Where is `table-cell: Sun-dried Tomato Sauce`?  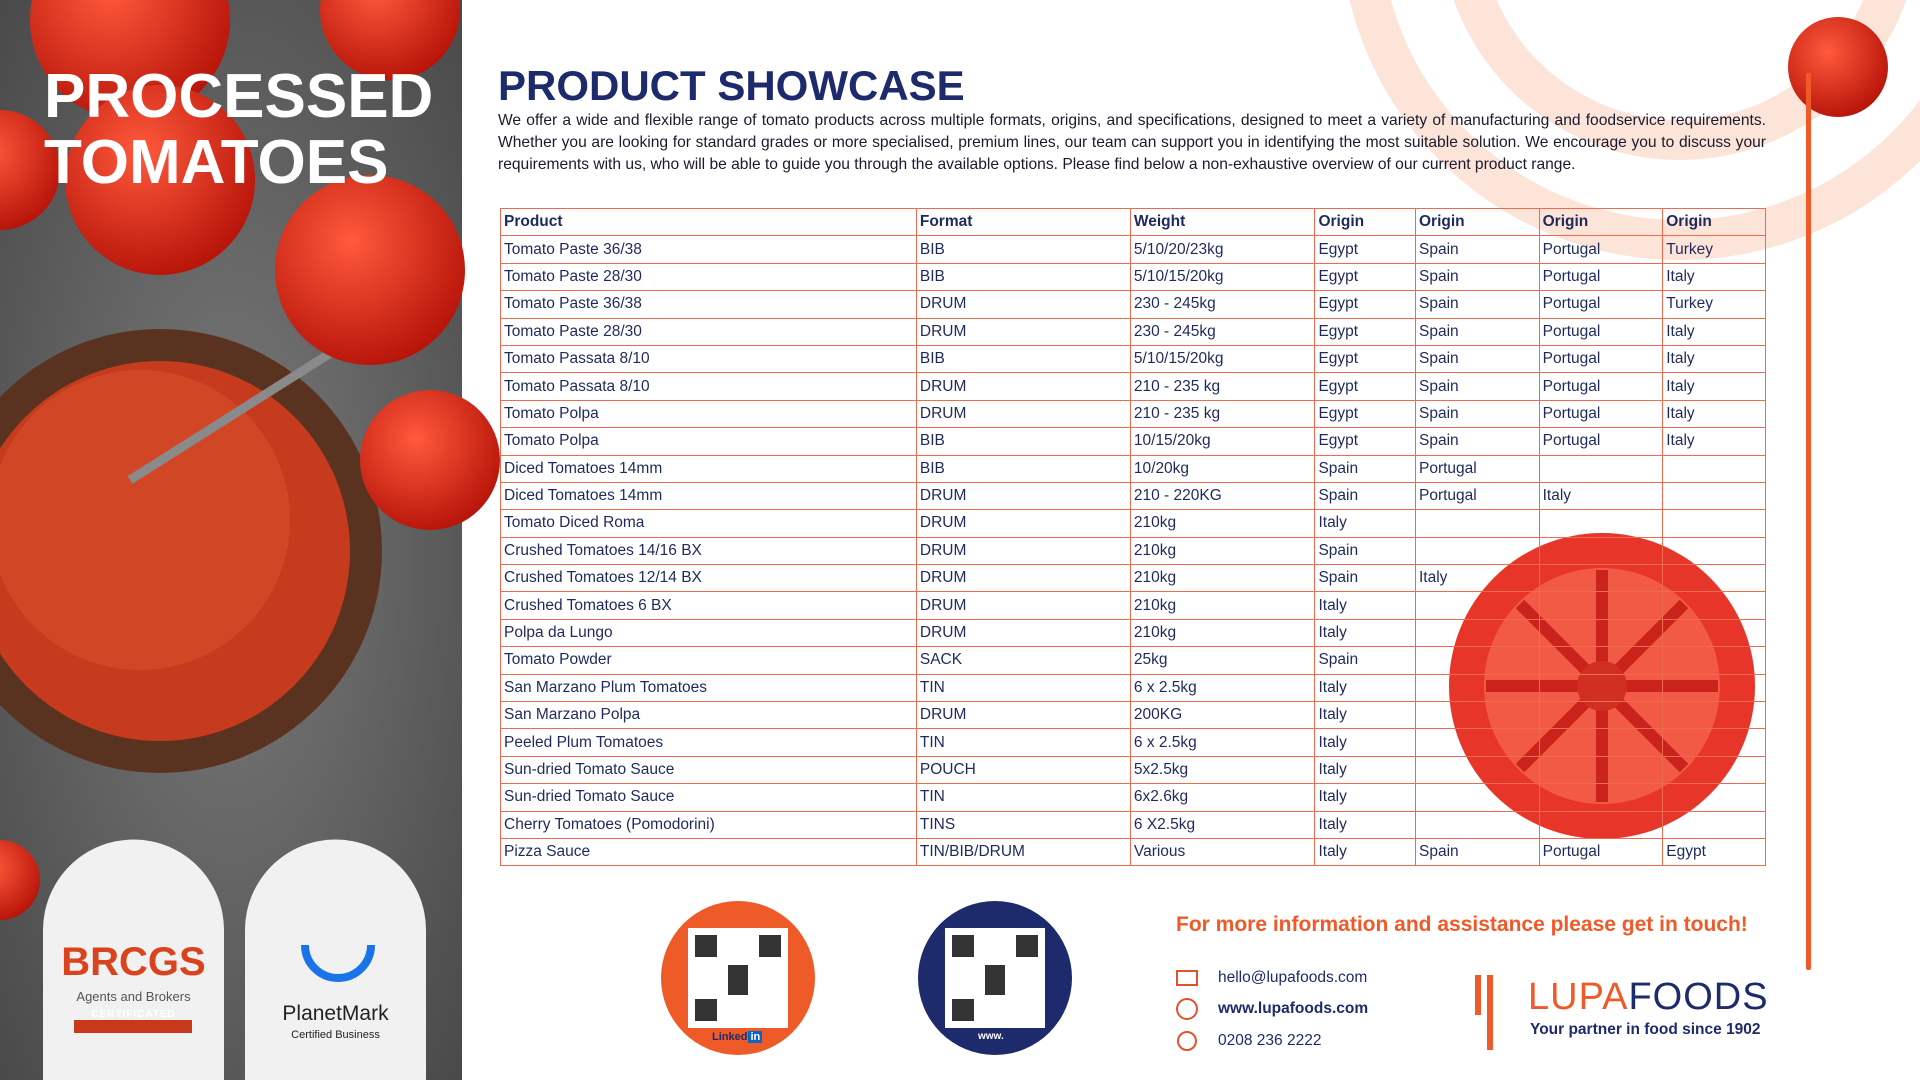
table-cell: Sun-dried Tomato Sauce is located at coordinates (708, 770).